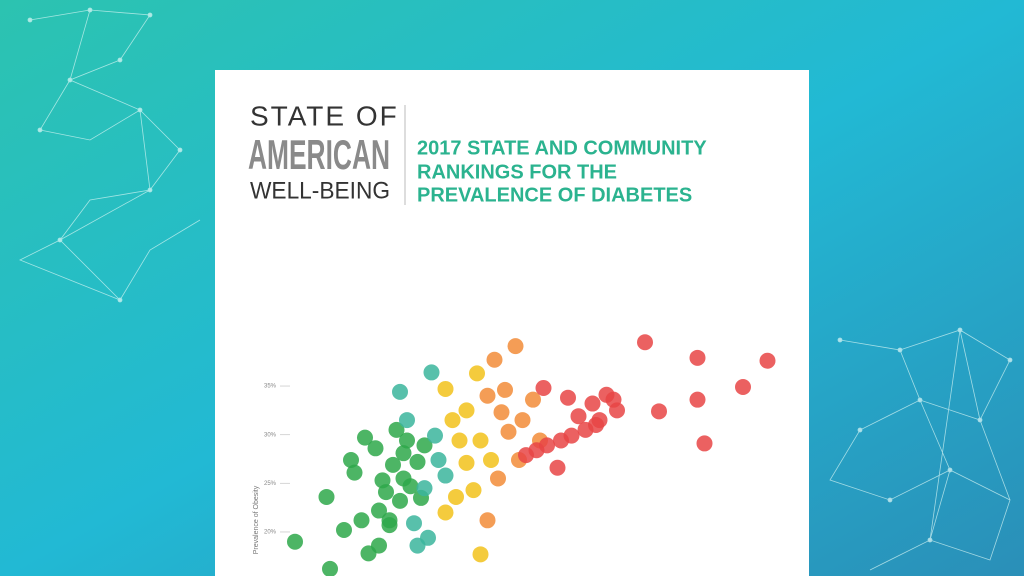 The width and height of the screenshot is (1024, 576). I want to click on brand-line: WELL-BEING, so click(320, 190).